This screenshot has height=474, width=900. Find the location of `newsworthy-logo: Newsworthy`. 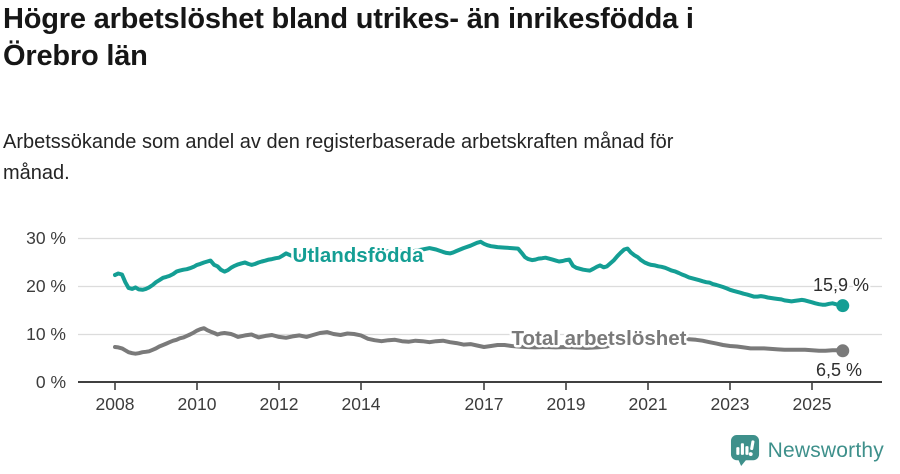

newsworthy-logo: Newsworthy is located at coordinates (807, 450).